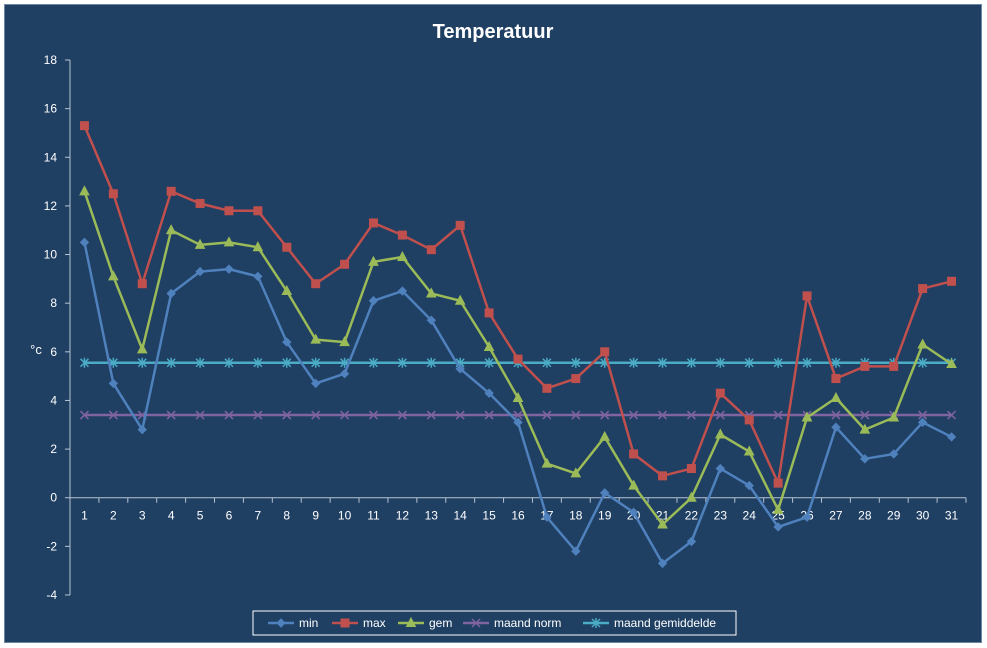  I want to click on x-tick-label: 13, so click(432, 516).